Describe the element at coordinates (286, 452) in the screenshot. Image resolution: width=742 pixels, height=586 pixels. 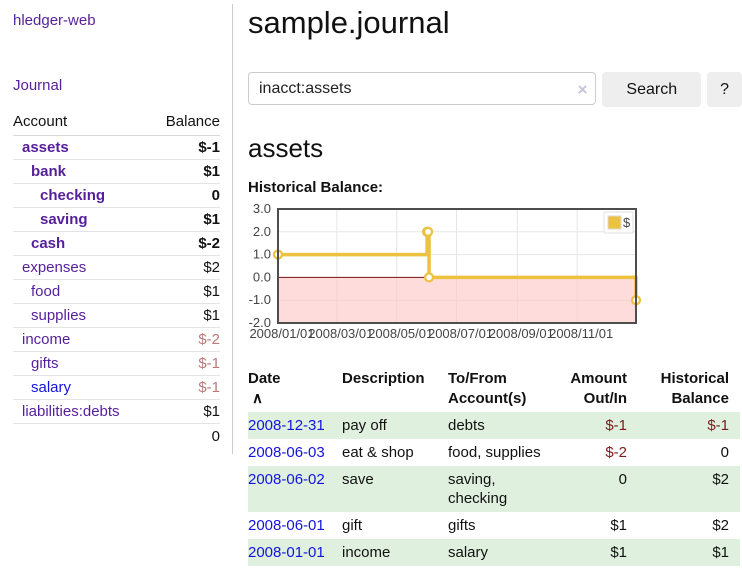
I see `transaction-date-link: 2008-06-03` at that location.